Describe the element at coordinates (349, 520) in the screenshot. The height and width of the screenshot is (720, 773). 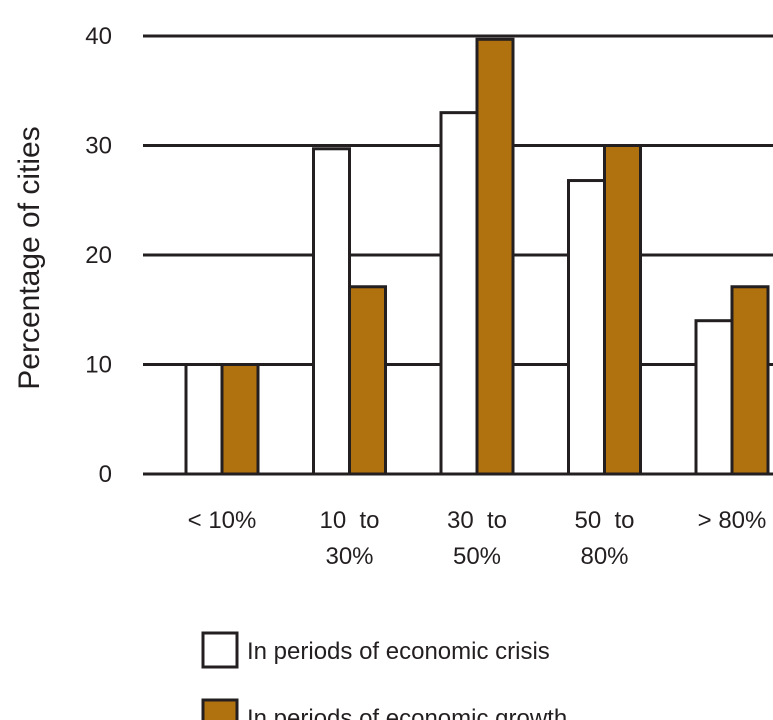
I see `x-tick-label-1-line-0: 10 to` at that location.